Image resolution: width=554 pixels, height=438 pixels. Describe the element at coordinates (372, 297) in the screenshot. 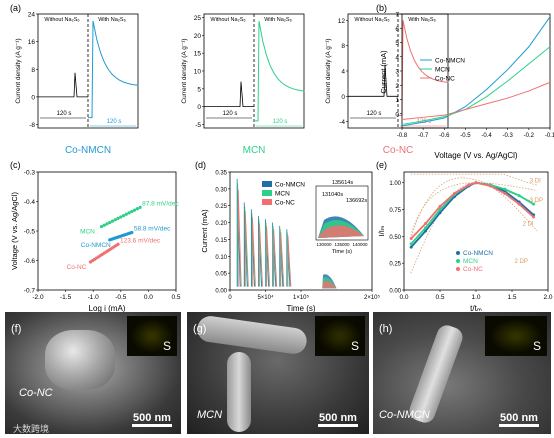

I see `x-tick-label: 2×10⁵` at that location.